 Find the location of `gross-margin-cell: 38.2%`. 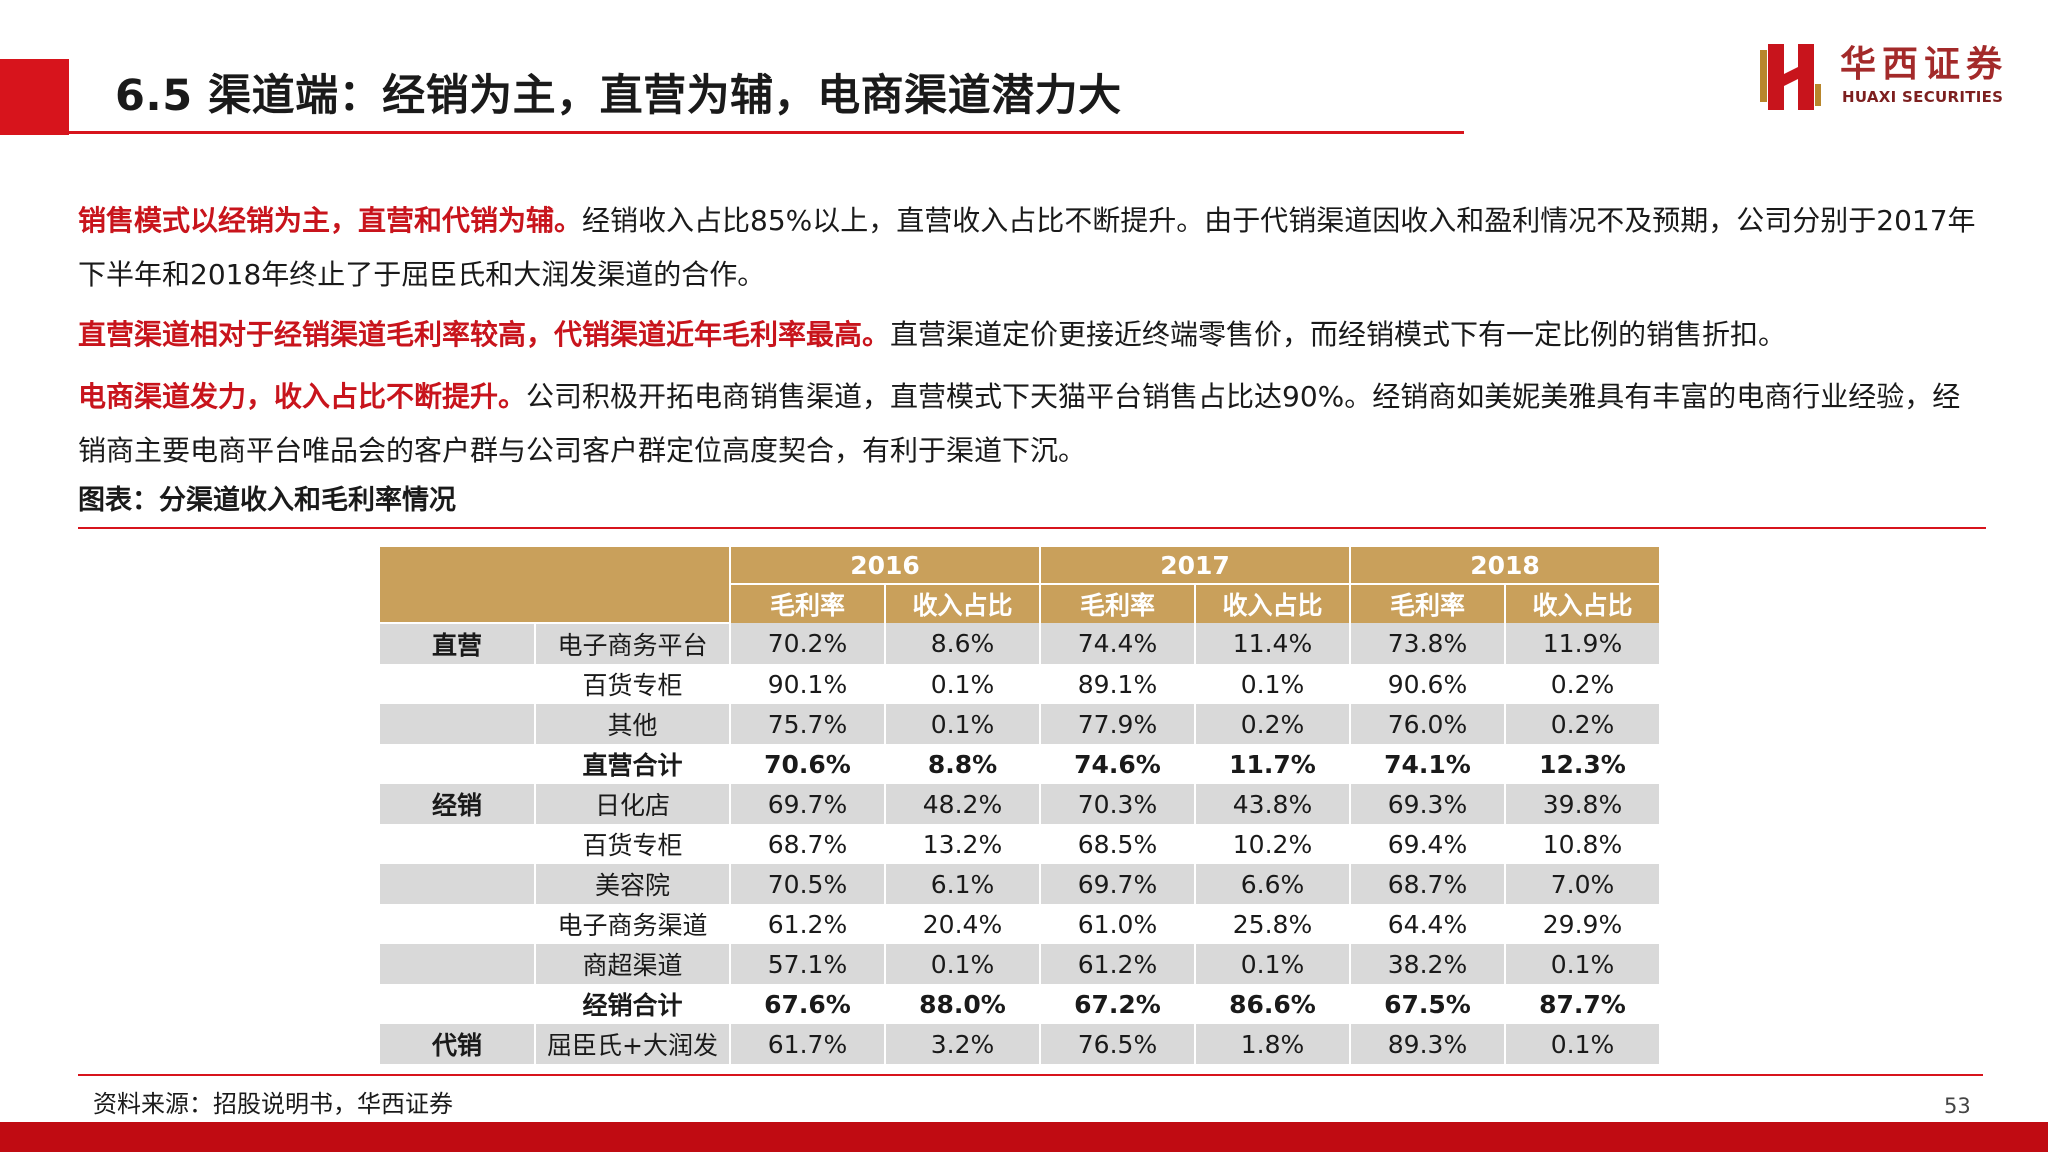

gross-margin-cell: 38.2% is located at coordinates (1428, 964).